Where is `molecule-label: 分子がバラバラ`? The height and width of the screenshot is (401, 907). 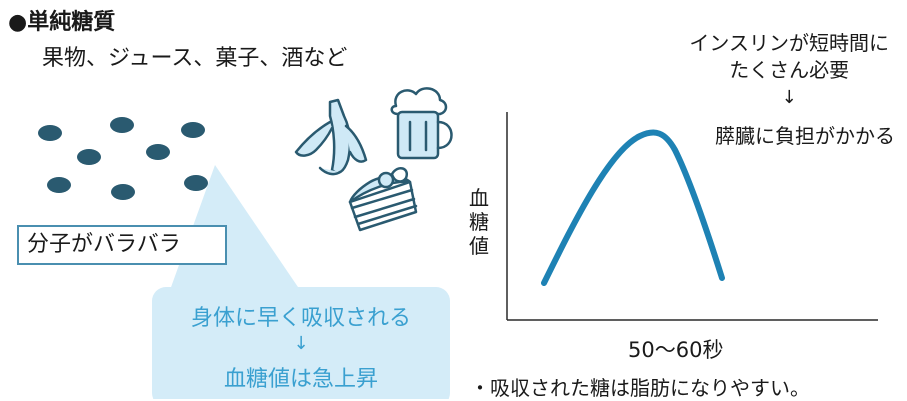
molecule-label: 分子がバラバラ is located at coordinates (104, 244).